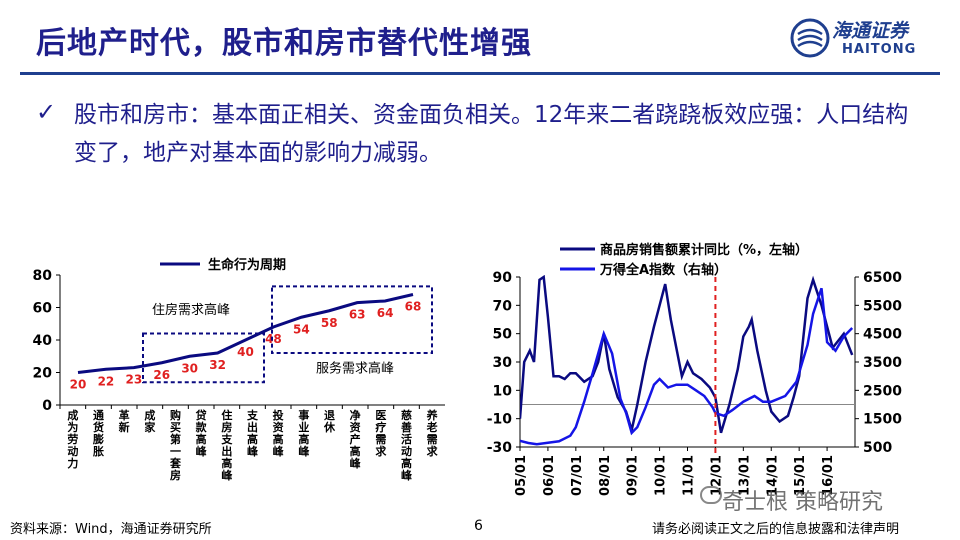 The width and height of the screenshot is (960, 540). I want to click on x-tick-label: 革新, so click(124, 421).